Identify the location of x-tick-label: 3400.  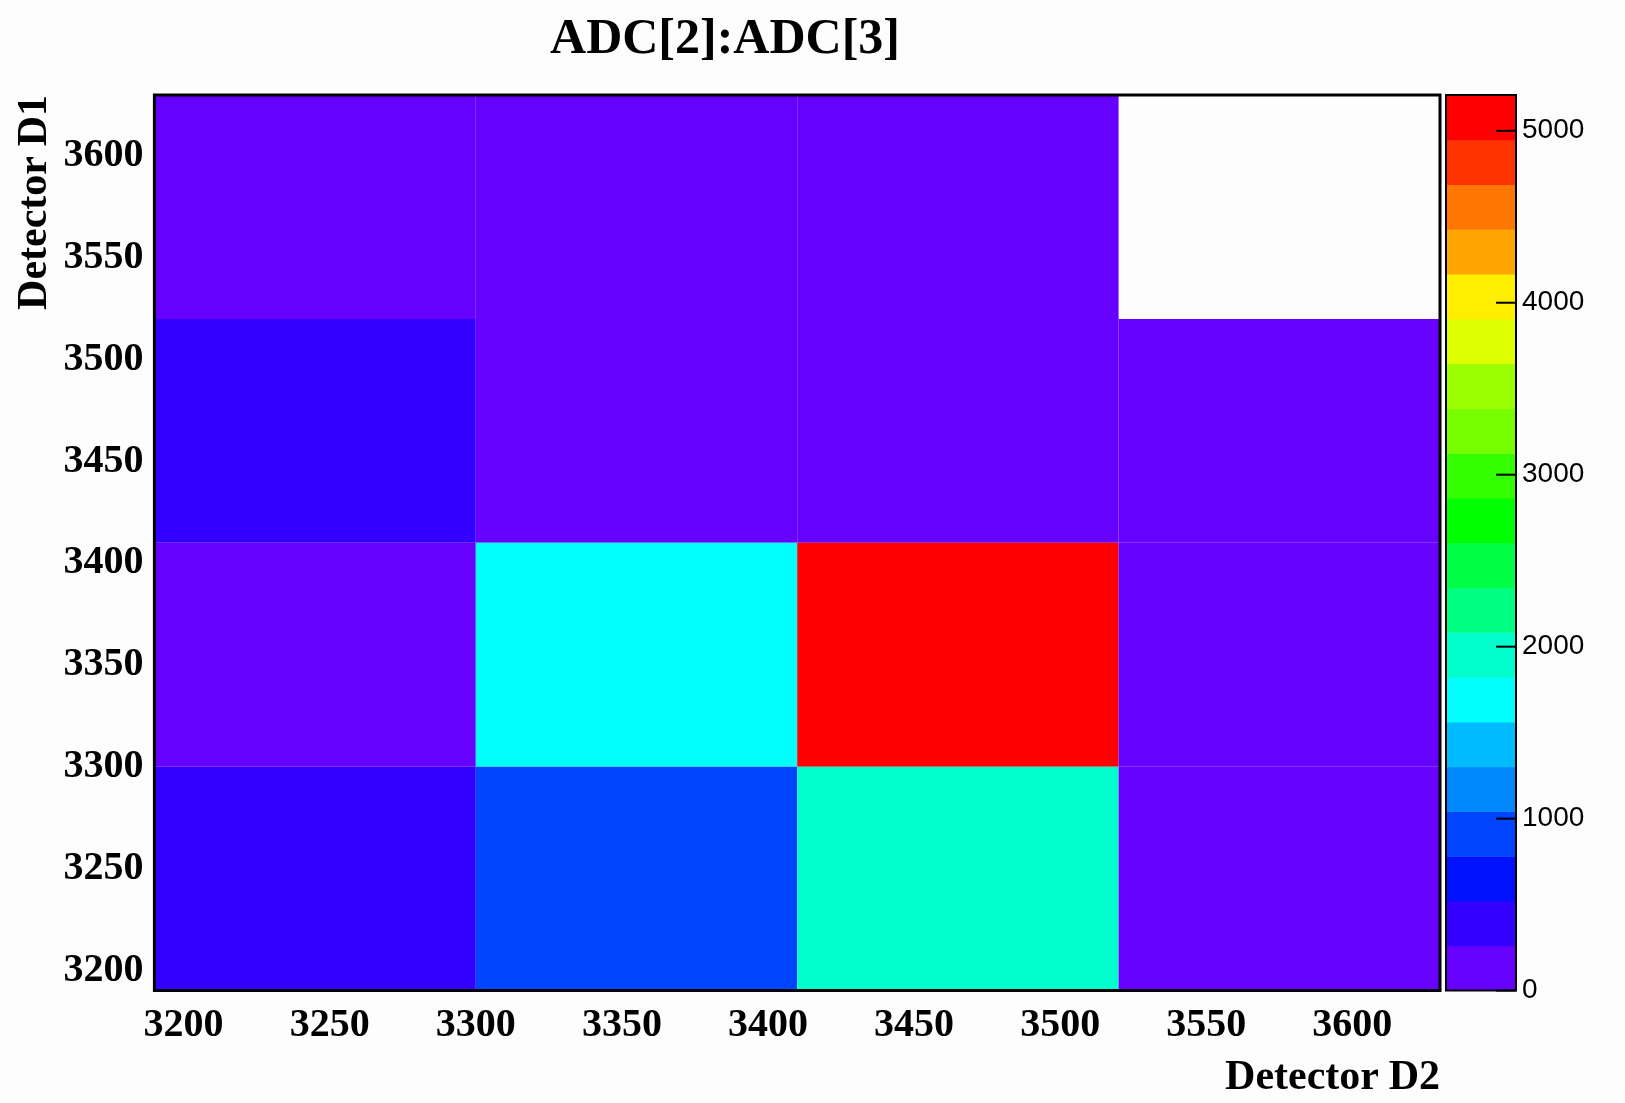
(767, 1022).